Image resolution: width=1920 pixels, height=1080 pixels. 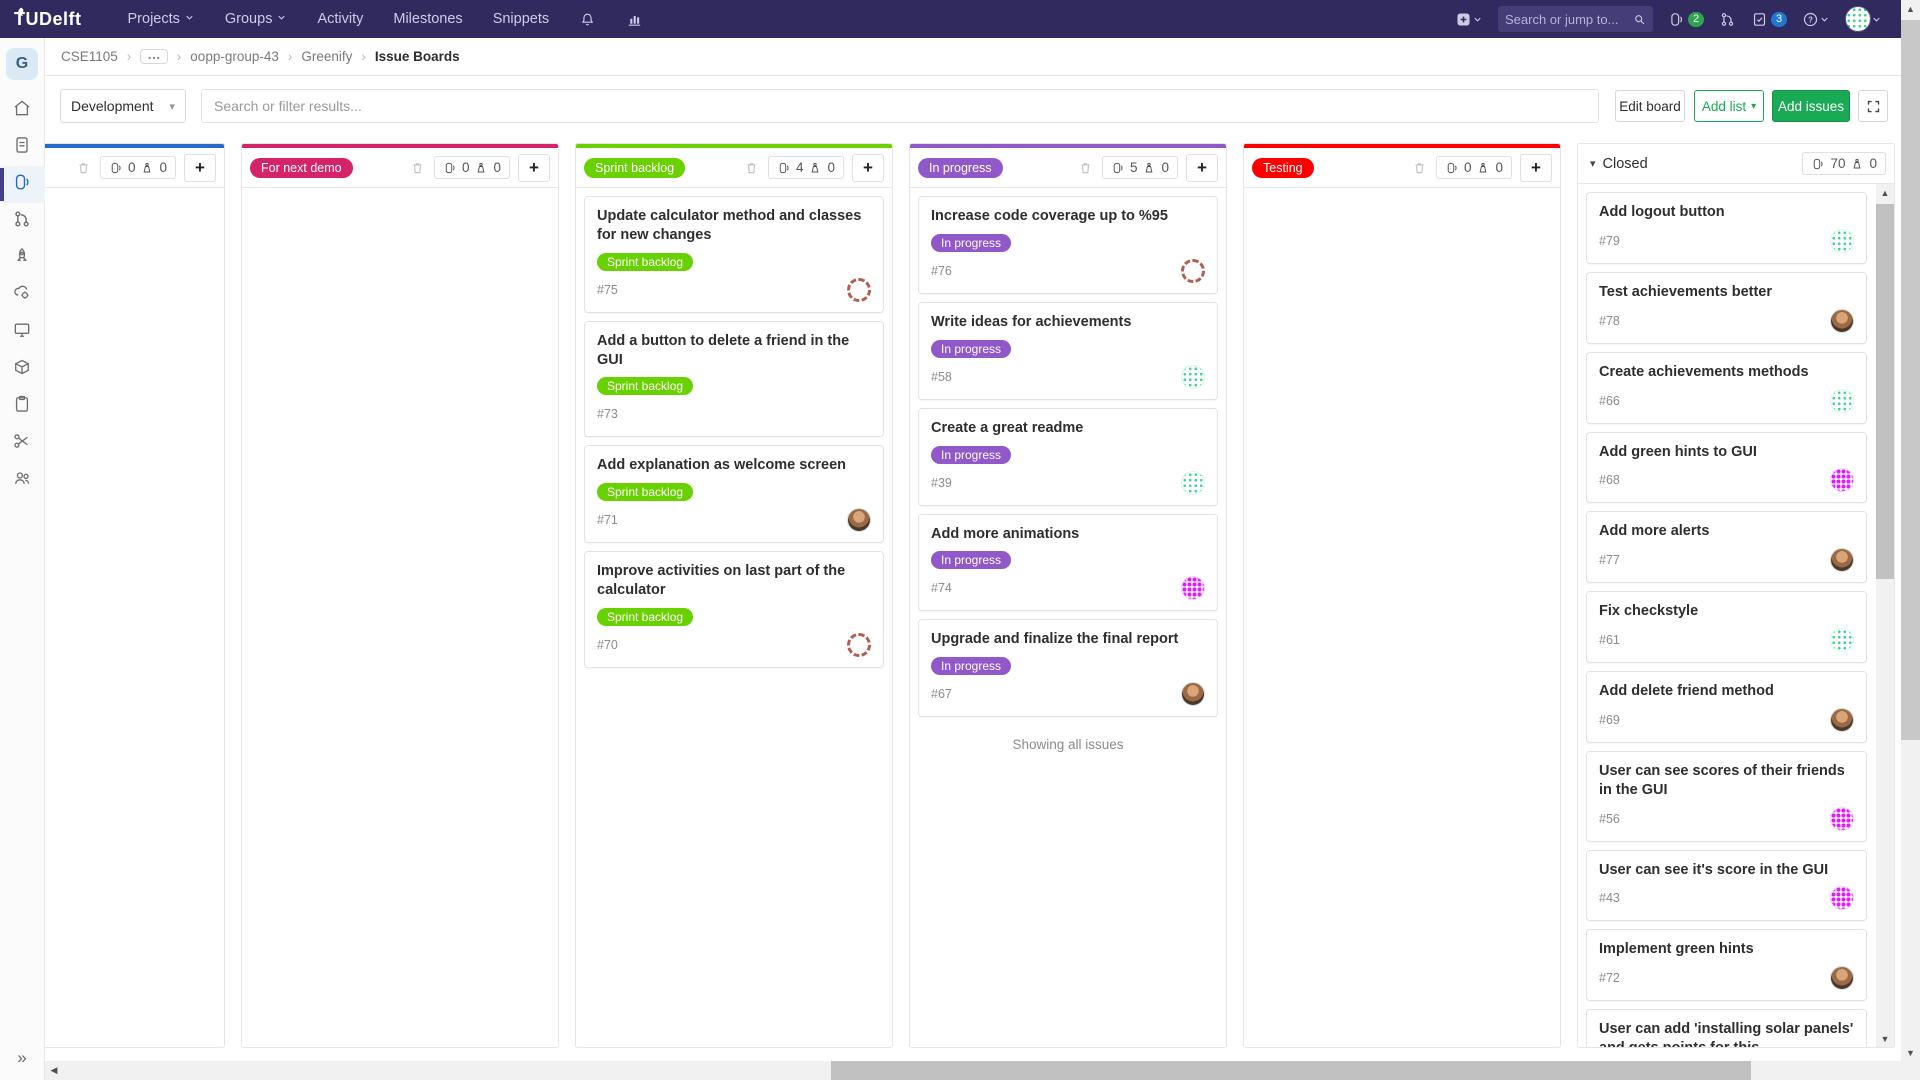 I want to click on page-horizontal-scrollbar: ◀, so click(x=973, y=1070).